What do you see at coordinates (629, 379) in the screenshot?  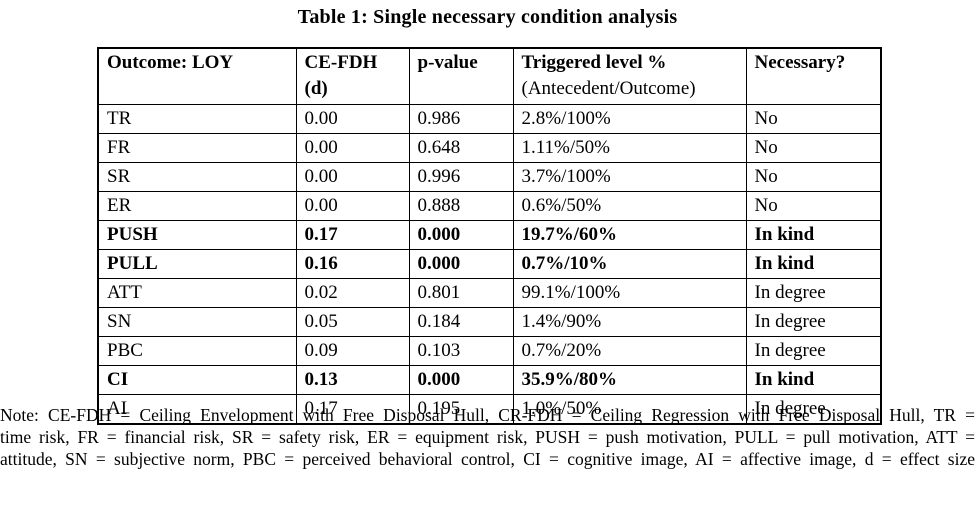 I see `cell-triggered-level: 35.9%/80%` at bounding box center [629, 379].